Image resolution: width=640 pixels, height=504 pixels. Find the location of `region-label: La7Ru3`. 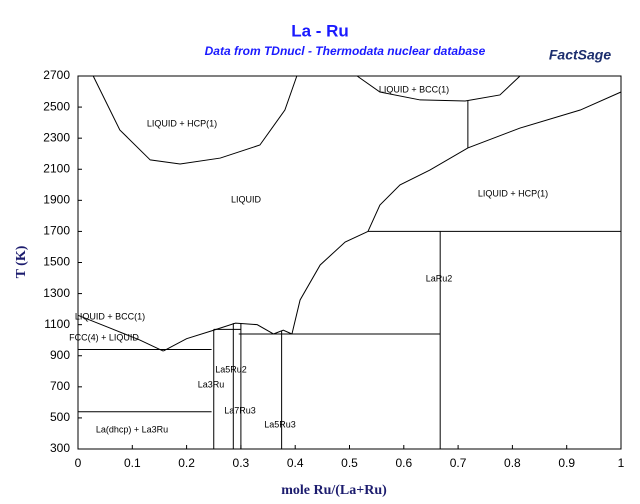

region-label: La7Ru3 is located at coordinates (240, 410).